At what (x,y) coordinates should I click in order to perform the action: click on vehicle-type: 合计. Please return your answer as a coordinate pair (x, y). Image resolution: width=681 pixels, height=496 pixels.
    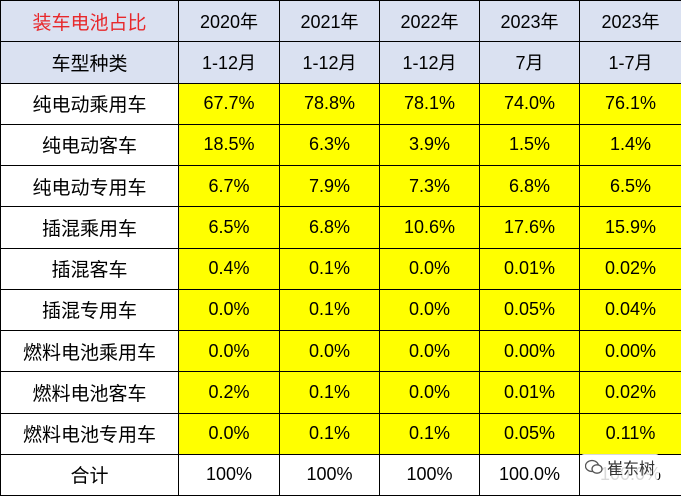
    Looking at the image, I should click on (89, 474).